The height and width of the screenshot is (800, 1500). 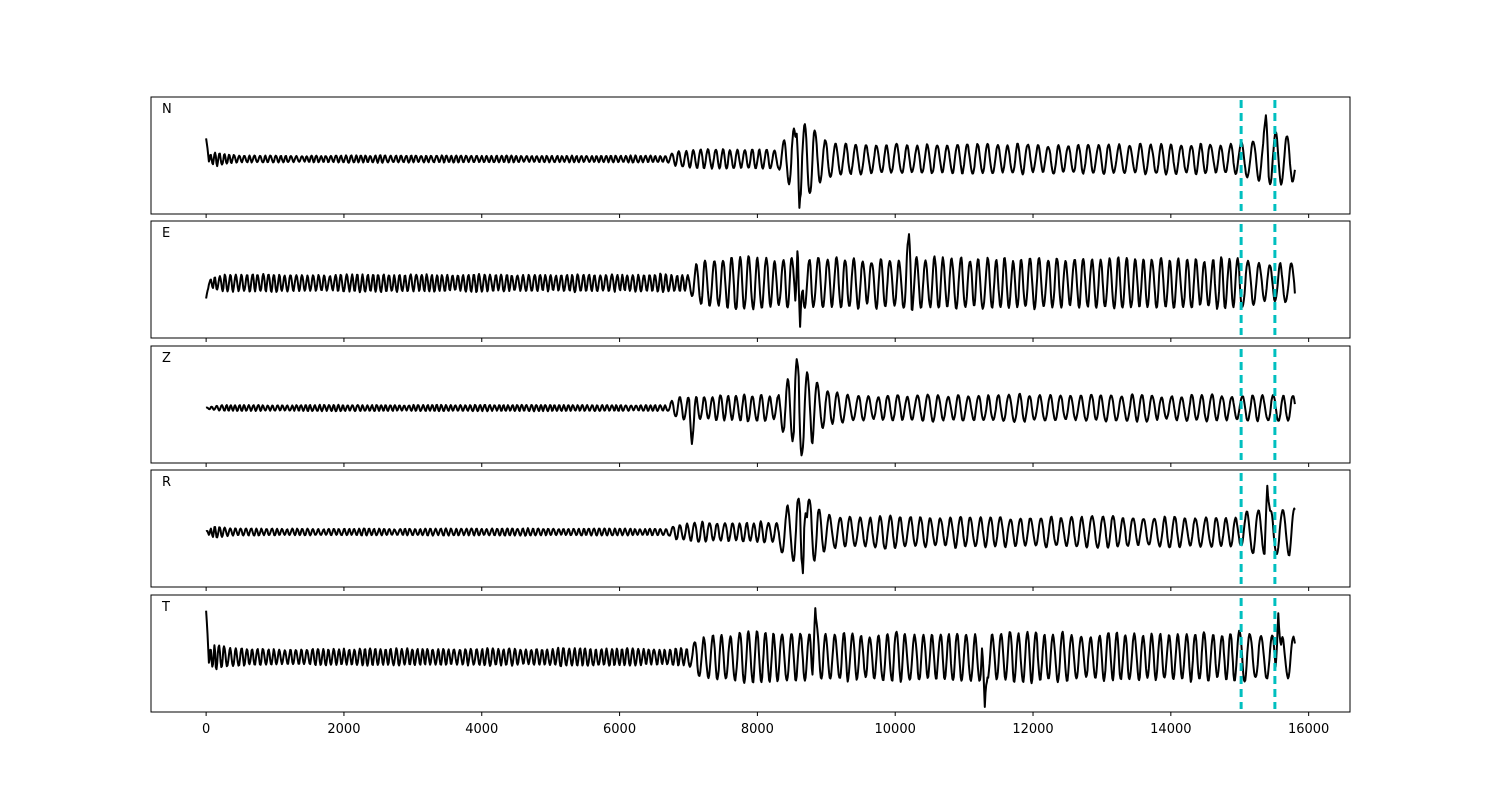 What do you see at coordinates (1308, 729) in the screenshot?
I see `x-tick-label: 16000` at bounding box center [1308, 729].